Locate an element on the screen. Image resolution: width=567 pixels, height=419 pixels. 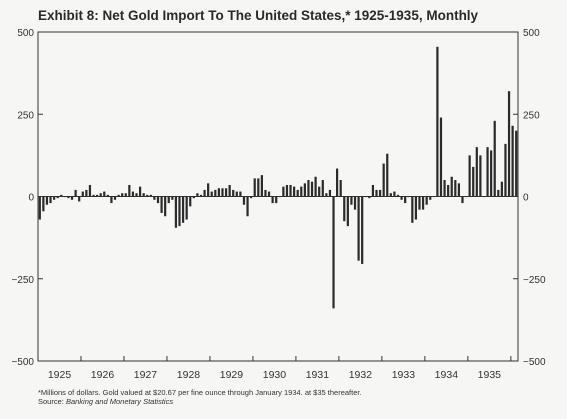
y-tick-label-right: −500 is located at coordinates (534, 362).